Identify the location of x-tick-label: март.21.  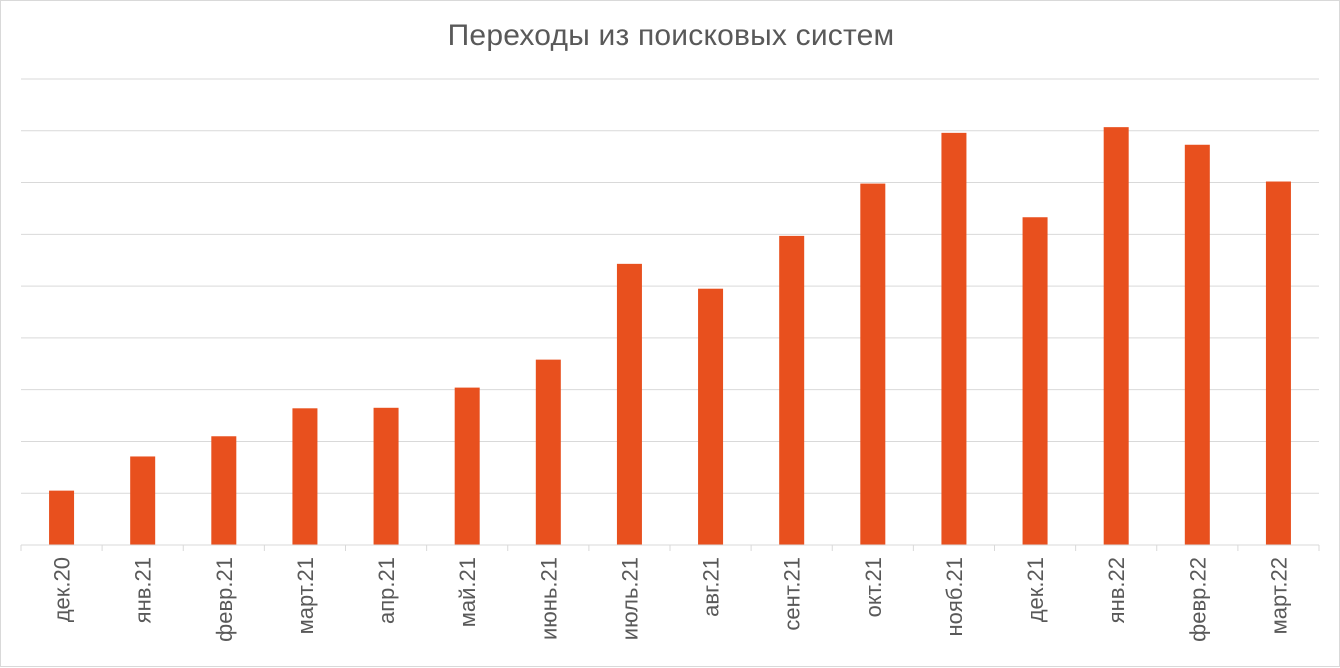
(305, 595).